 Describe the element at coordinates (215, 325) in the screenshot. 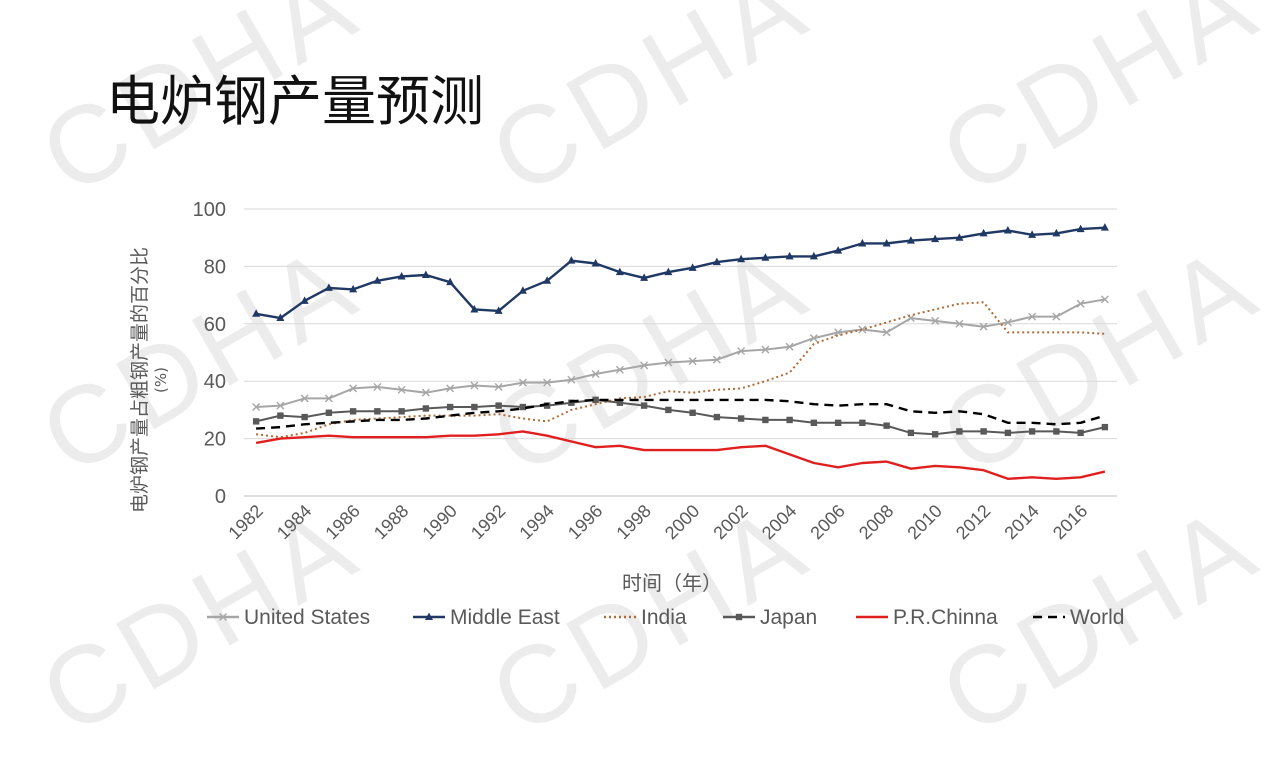

I see `y-tick-label: 60` at that location.